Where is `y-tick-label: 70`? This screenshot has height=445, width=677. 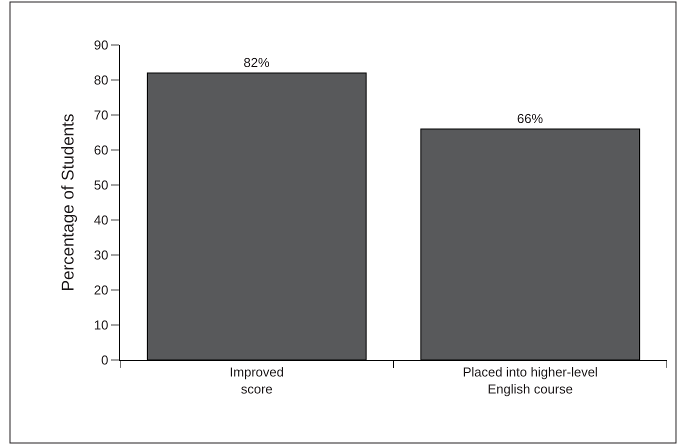 y-tick-label: 70 is located at coordinates (101, 115).